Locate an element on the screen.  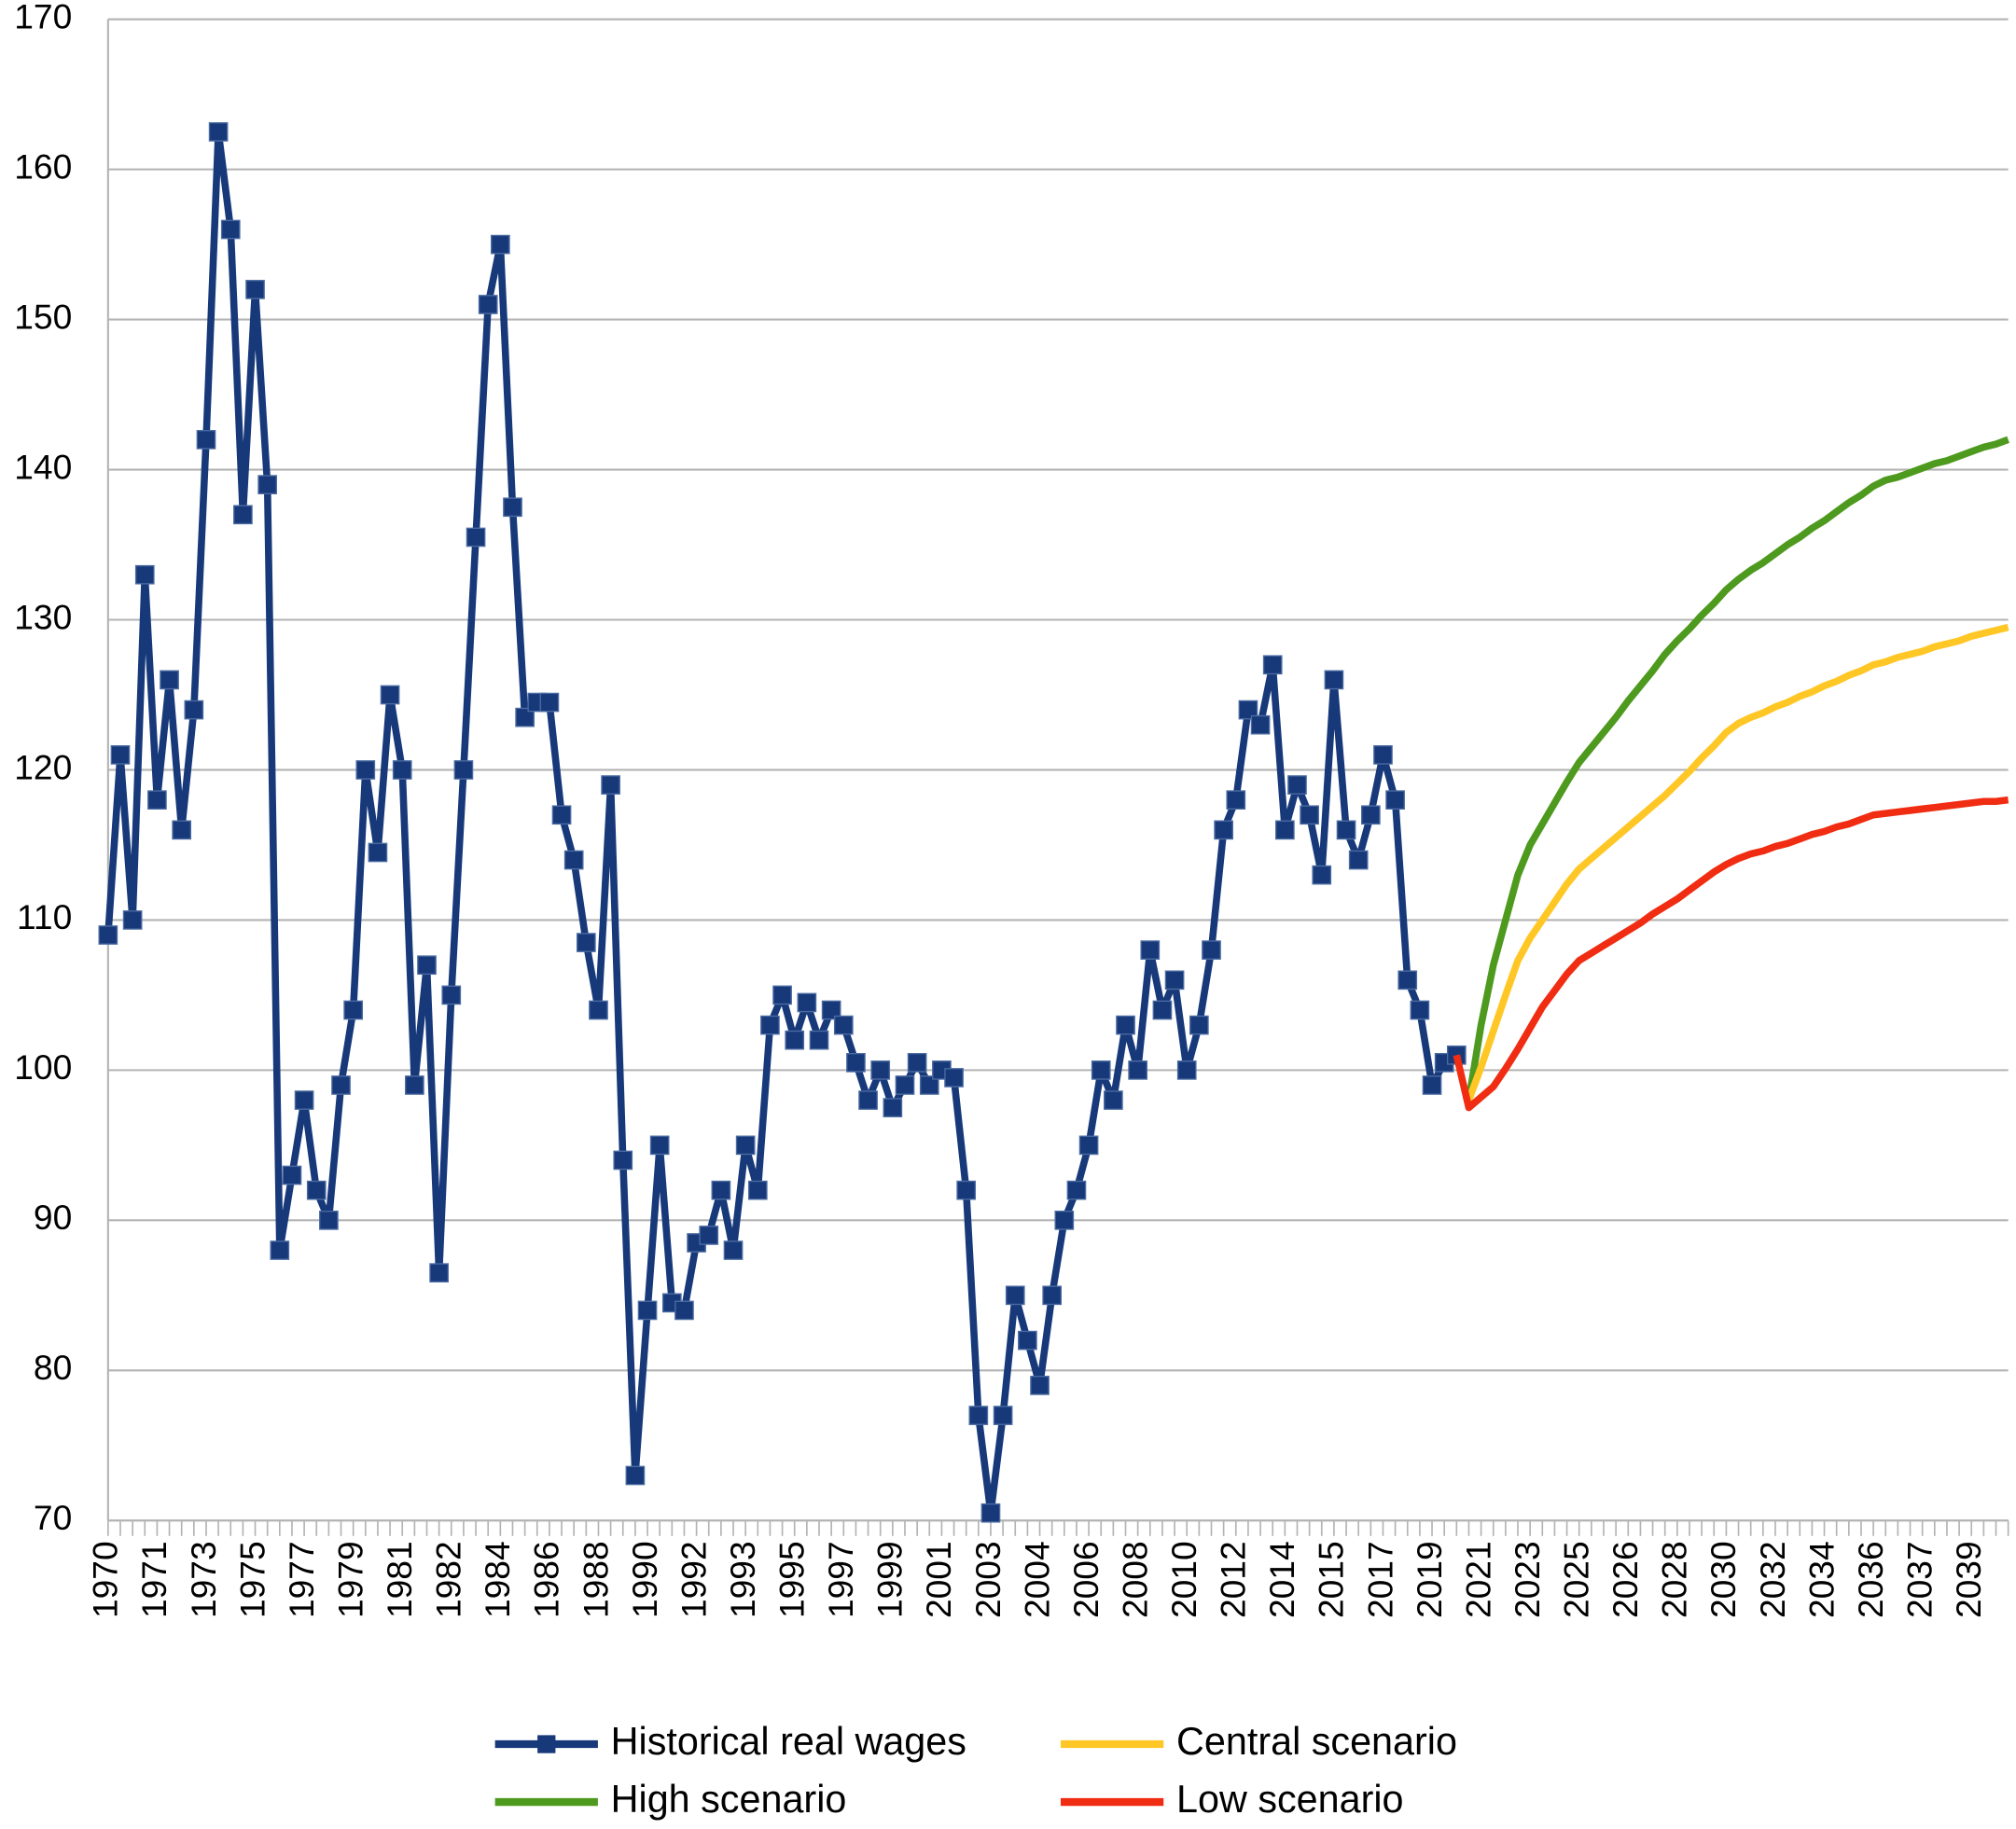
x-tick-label: 1997 is located at coordinates (841, 1579).